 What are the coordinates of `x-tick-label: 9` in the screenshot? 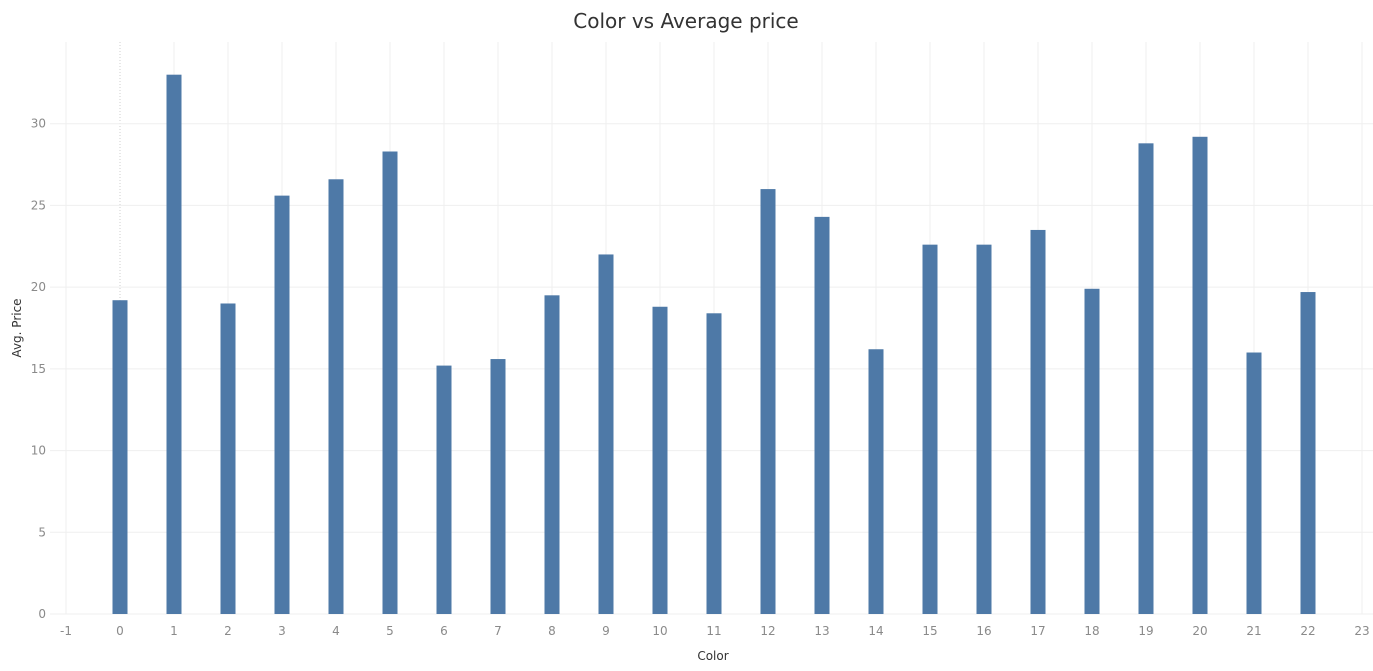 It's located at (606, 631).